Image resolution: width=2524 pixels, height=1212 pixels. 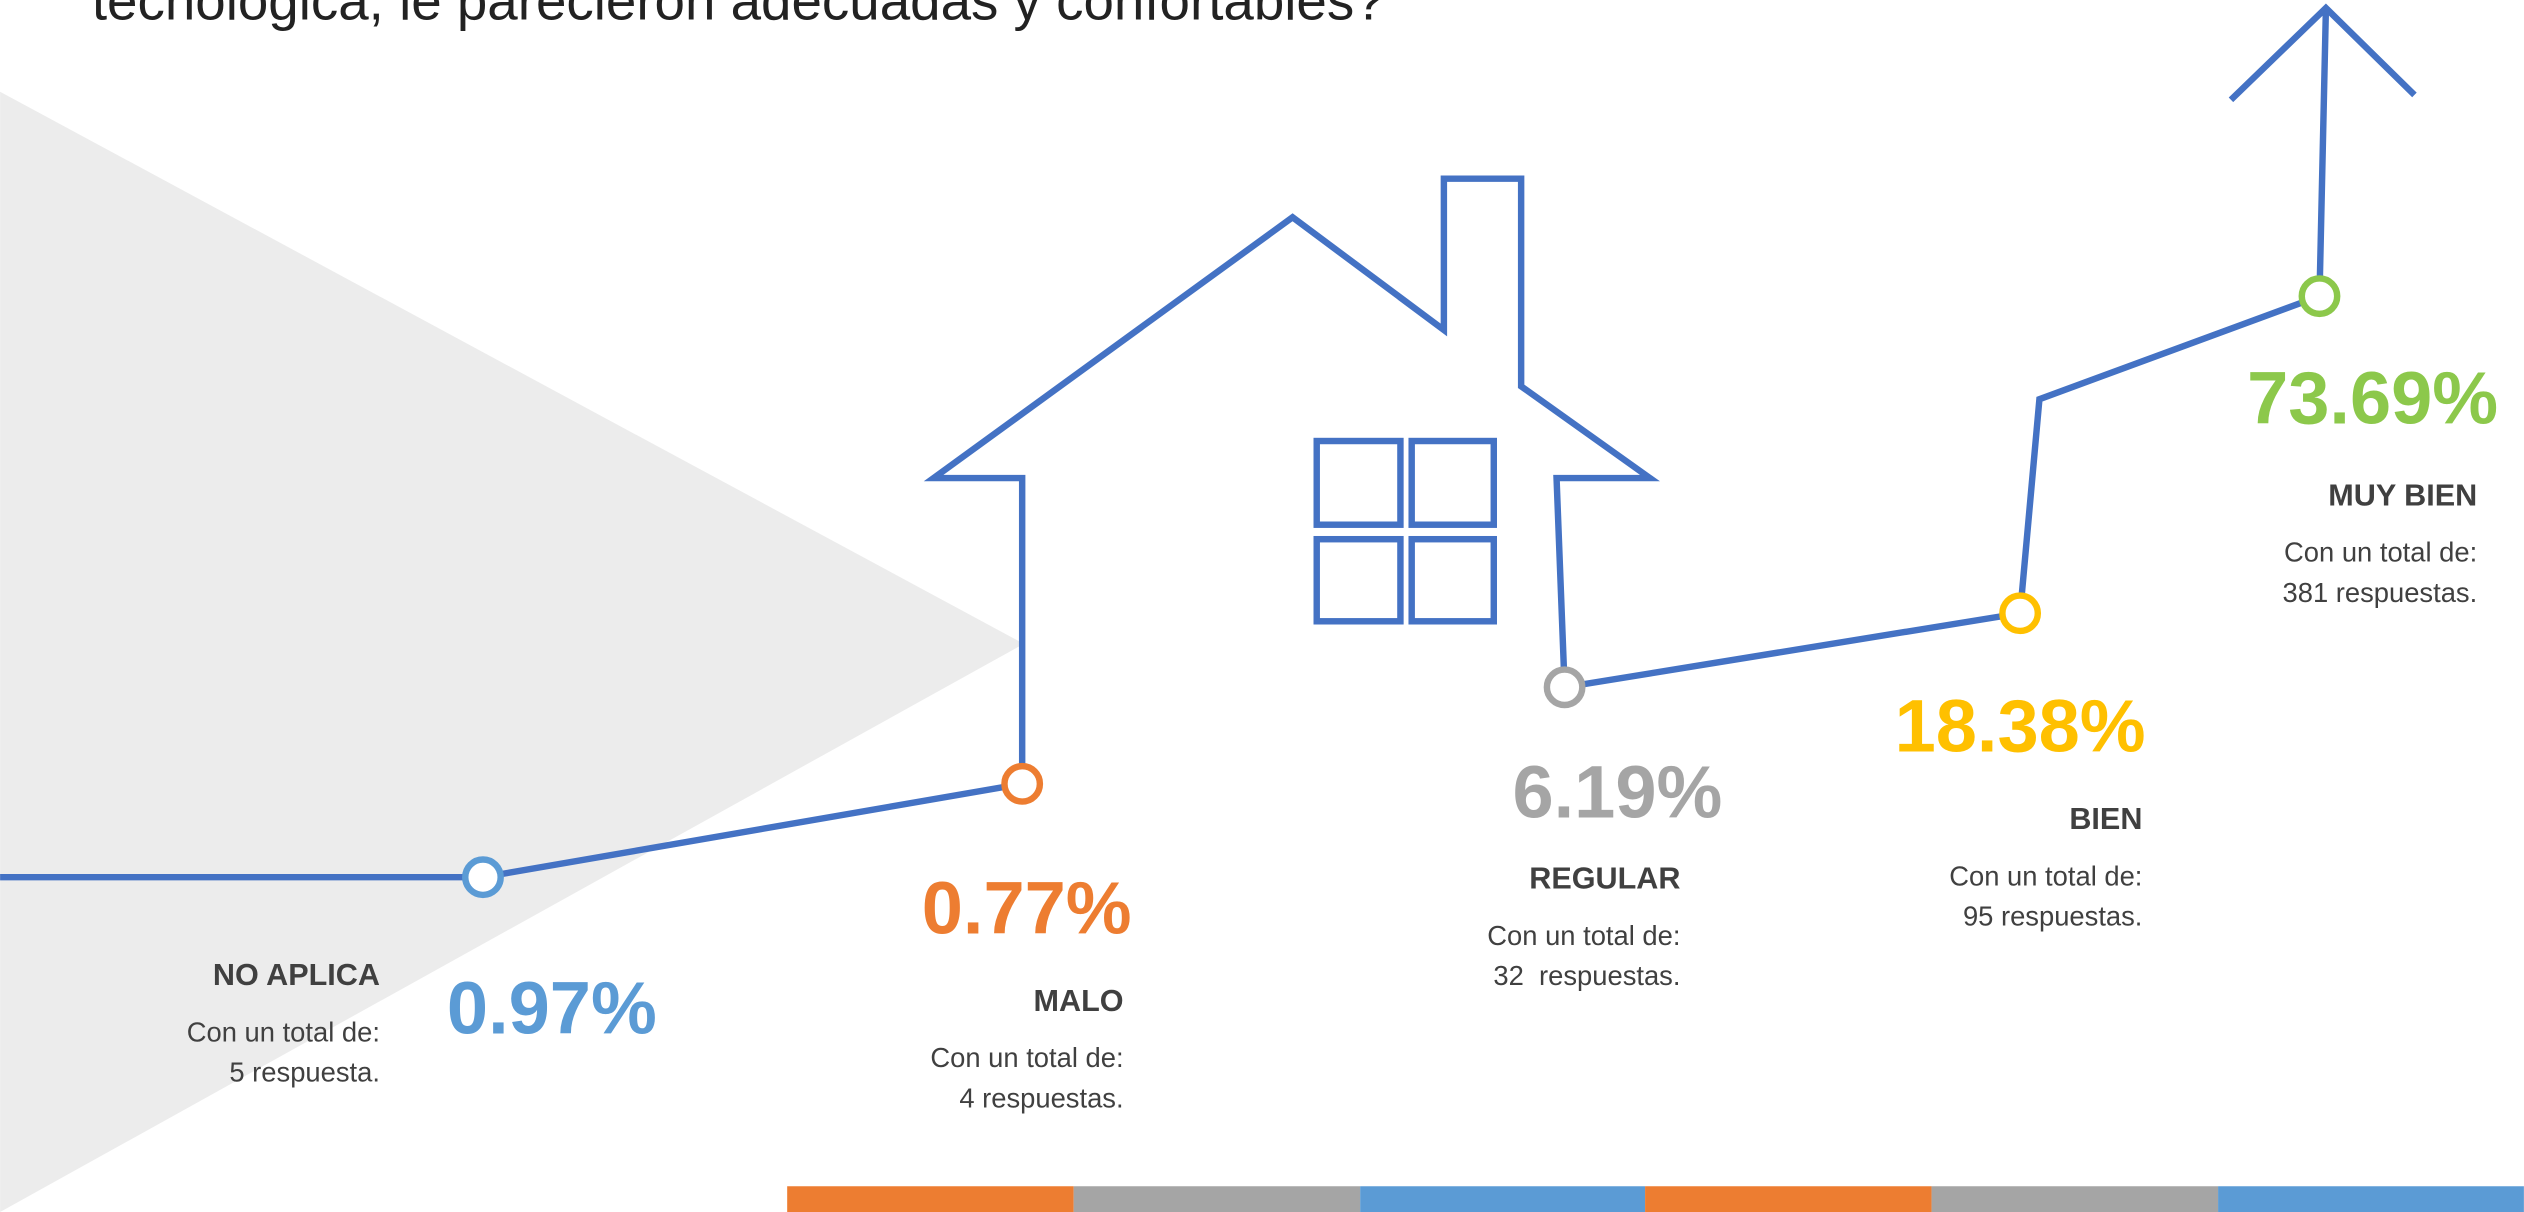 I want to click on arrow-head, so click(x=2322, y=53).